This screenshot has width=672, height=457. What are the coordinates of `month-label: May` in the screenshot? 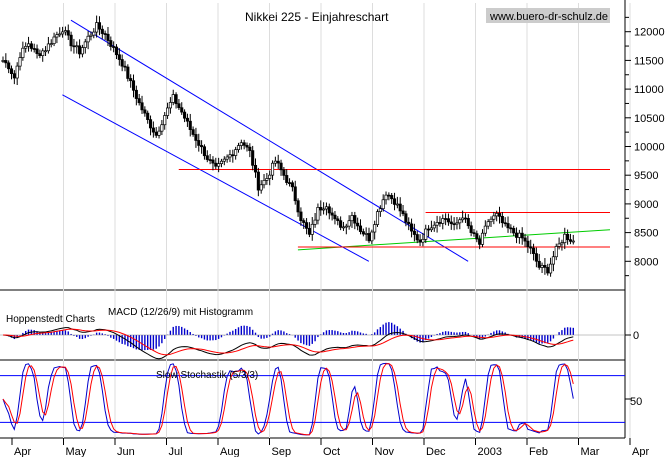 It's located at (76, 451).